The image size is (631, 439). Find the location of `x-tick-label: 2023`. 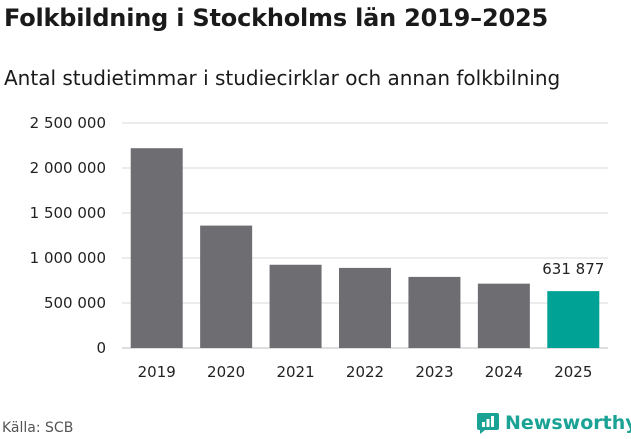

x-tick-label: 2023 is located at coordinates (434, 372).